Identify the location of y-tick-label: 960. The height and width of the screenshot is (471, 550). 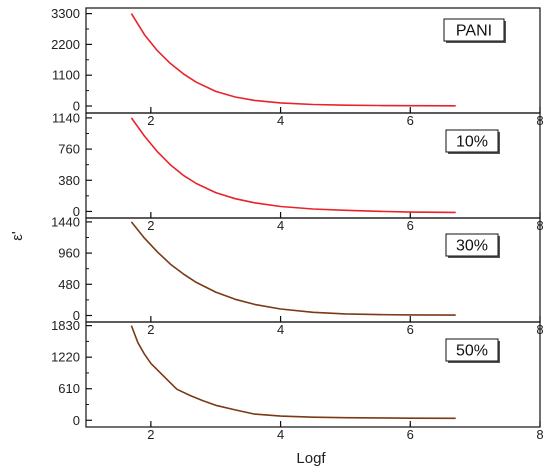
(69, 253).